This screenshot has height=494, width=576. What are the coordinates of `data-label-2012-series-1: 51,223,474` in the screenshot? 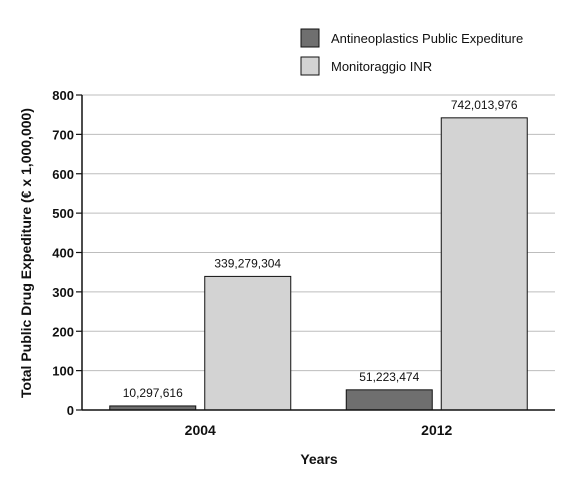 It's located at (389, 377).